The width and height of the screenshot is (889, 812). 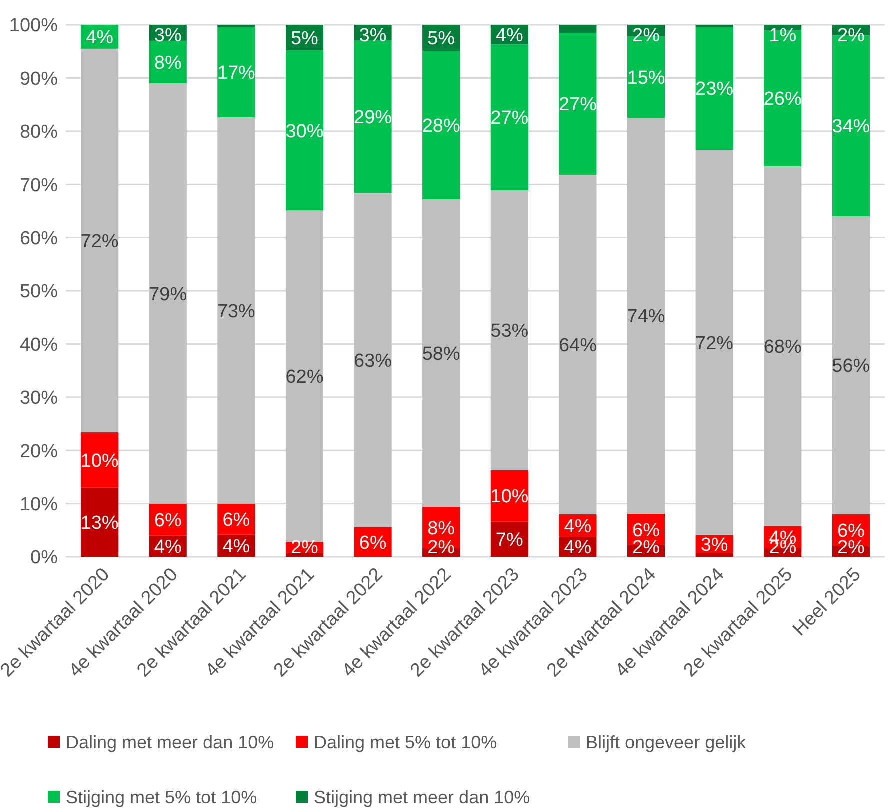 I want to click on data-label: 64%, so click(x=578, y=345).